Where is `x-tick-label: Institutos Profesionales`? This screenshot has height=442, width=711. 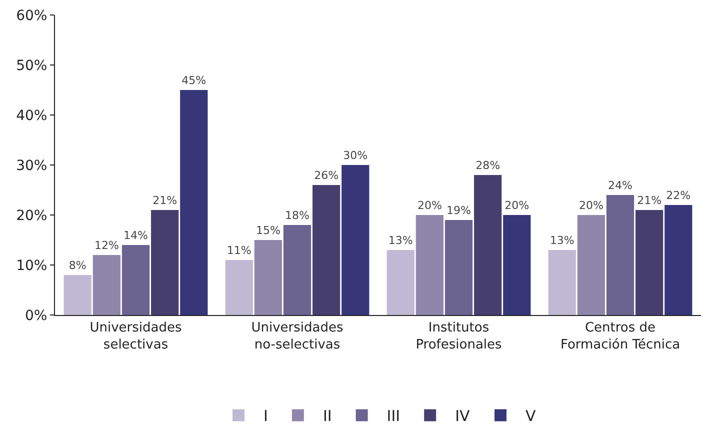
x-tick-label: Institutos Profesionales is located at coordinates (459, 336).